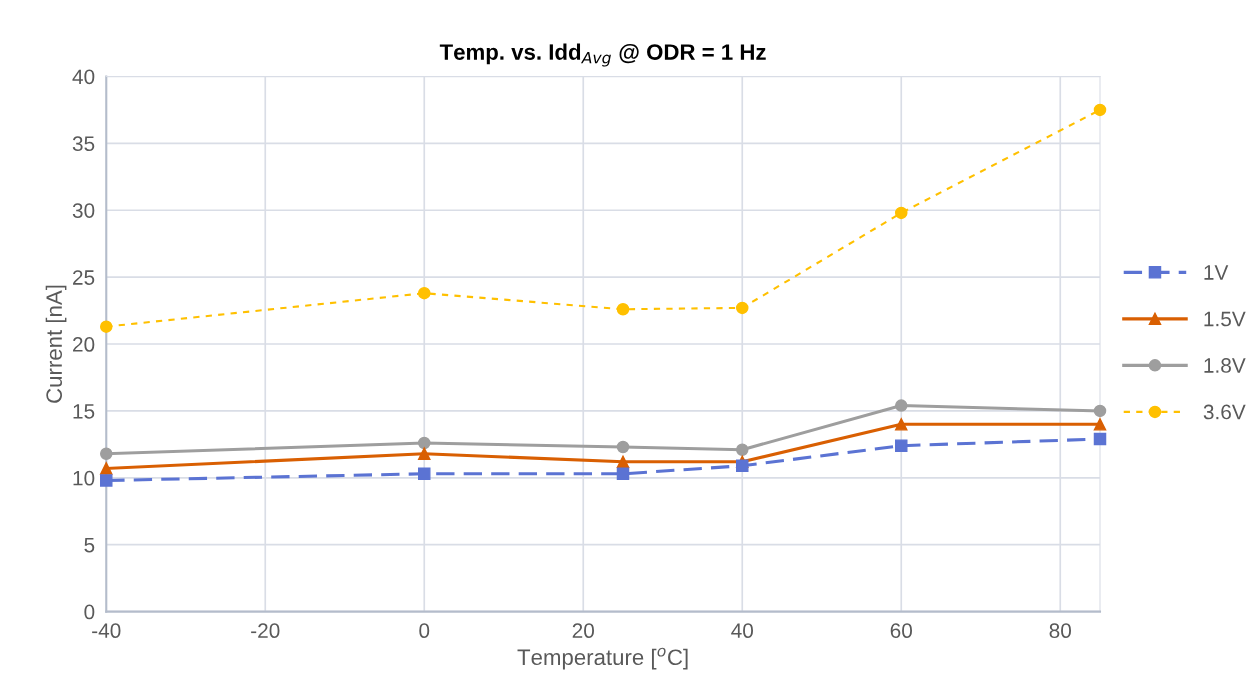 The width and height of the screenshot is (1250, 695). What do you see at coordinates (602, 658) in the screenshot?
I see `x-axis-title: Temperature [$^{o}$C]` at bounding box center [602, 658].